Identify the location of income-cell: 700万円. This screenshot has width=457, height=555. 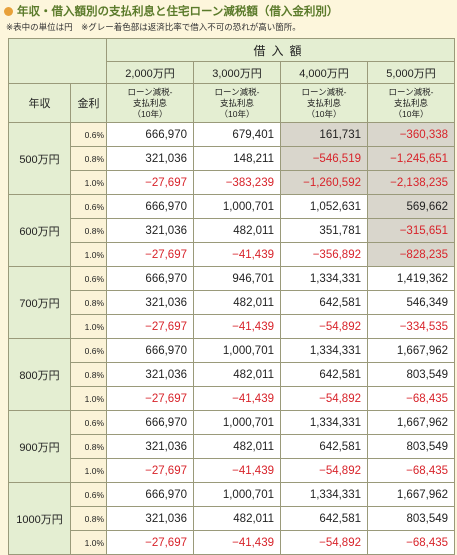
(39, 302).